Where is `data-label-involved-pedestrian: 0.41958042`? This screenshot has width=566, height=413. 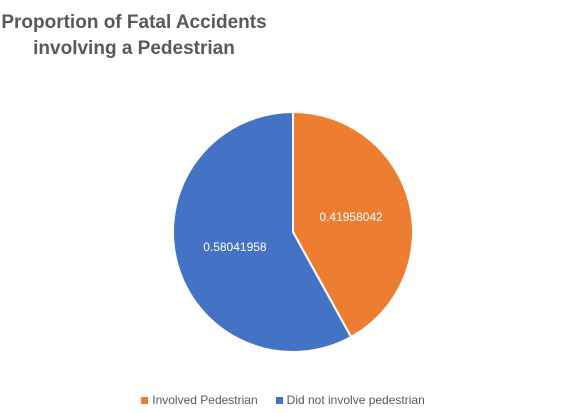 data-label-involved-pedestrian: 0.41958042 is located at coordinates (351, 217).